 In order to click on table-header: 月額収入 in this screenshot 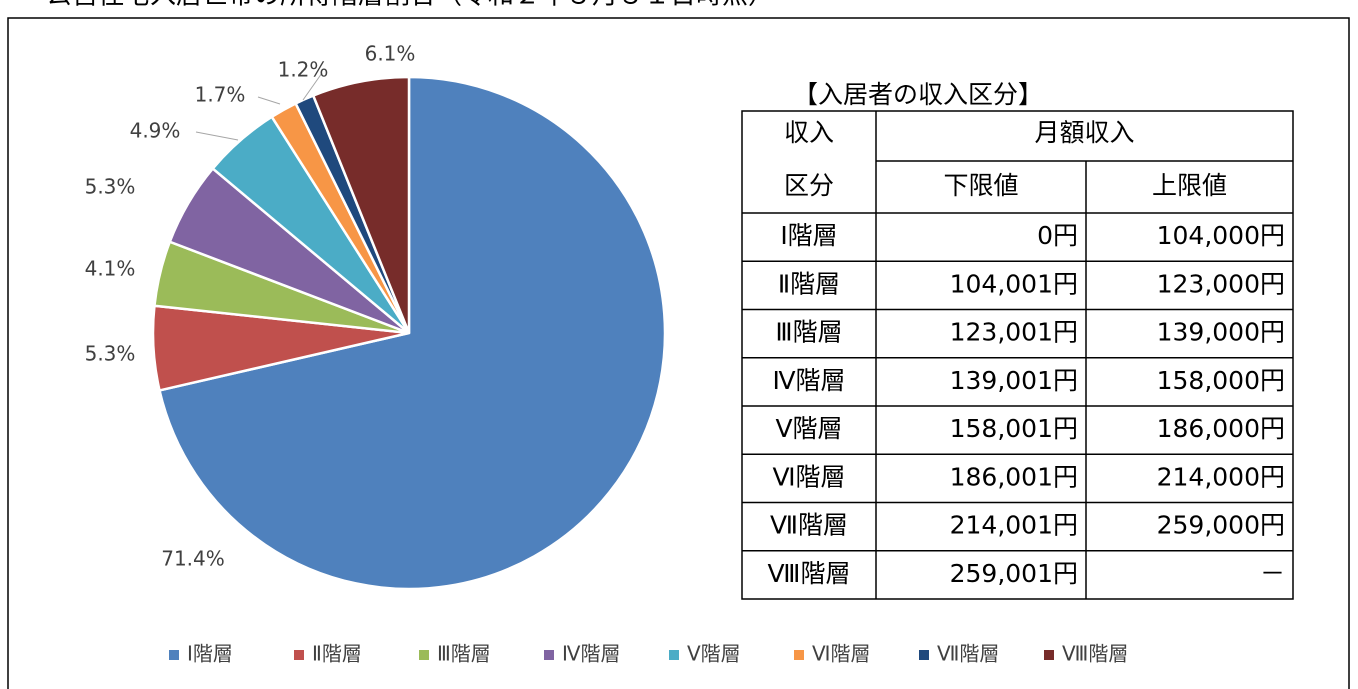, I will do `click(1084, 132)`.